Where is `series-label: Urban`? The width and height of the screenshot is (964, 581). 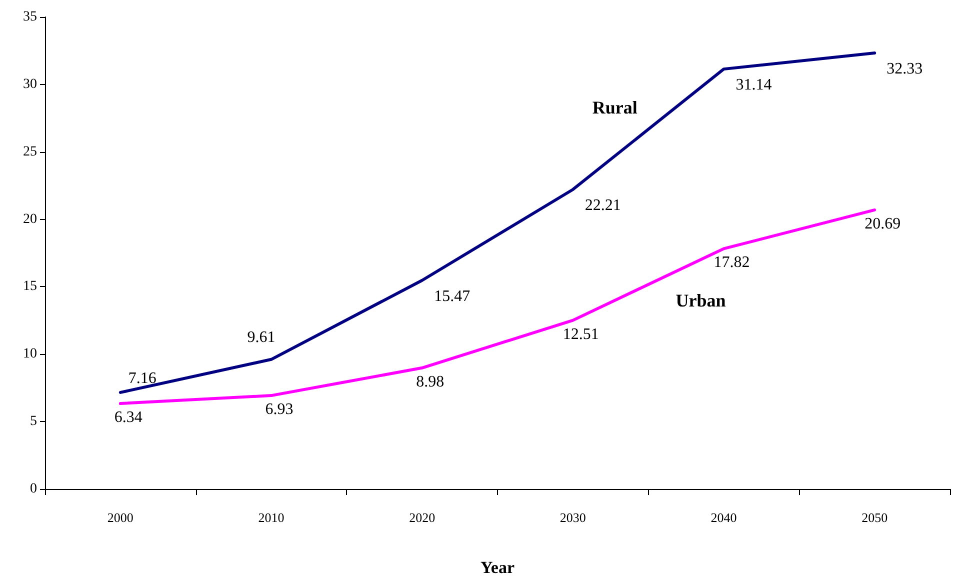 series-label: Urban is located at coordinates (701, 300).